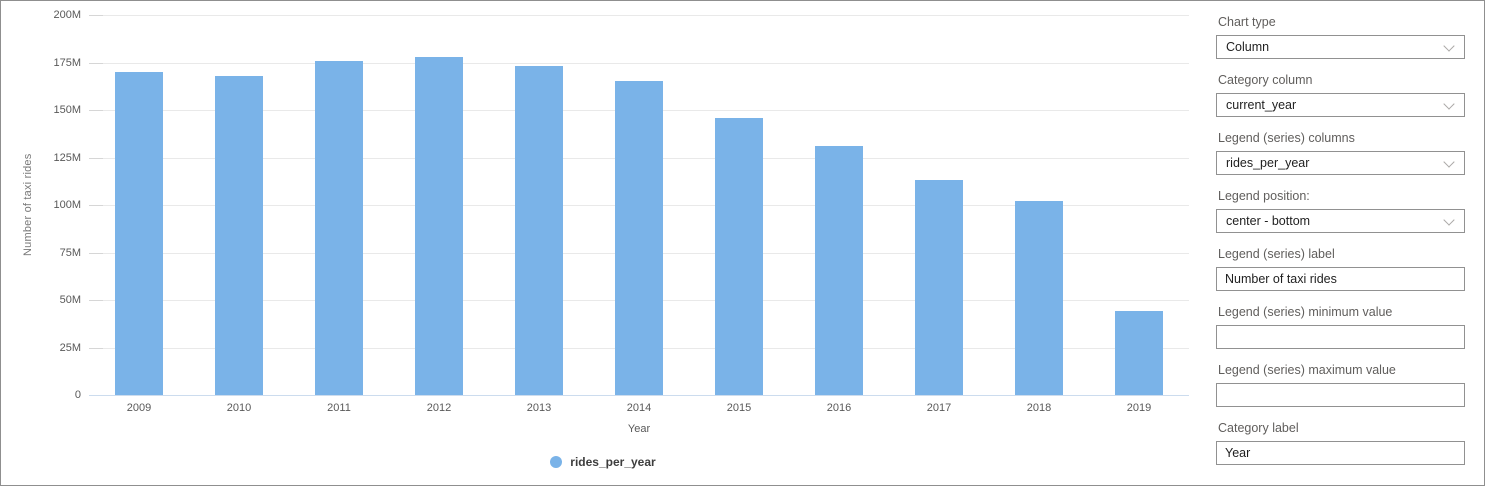 The height and width of the screenshot is (486, 1485). Describe the element at coordinates (67, 62) in the screenshot. I see `y-tick-label: 175M` at that location.